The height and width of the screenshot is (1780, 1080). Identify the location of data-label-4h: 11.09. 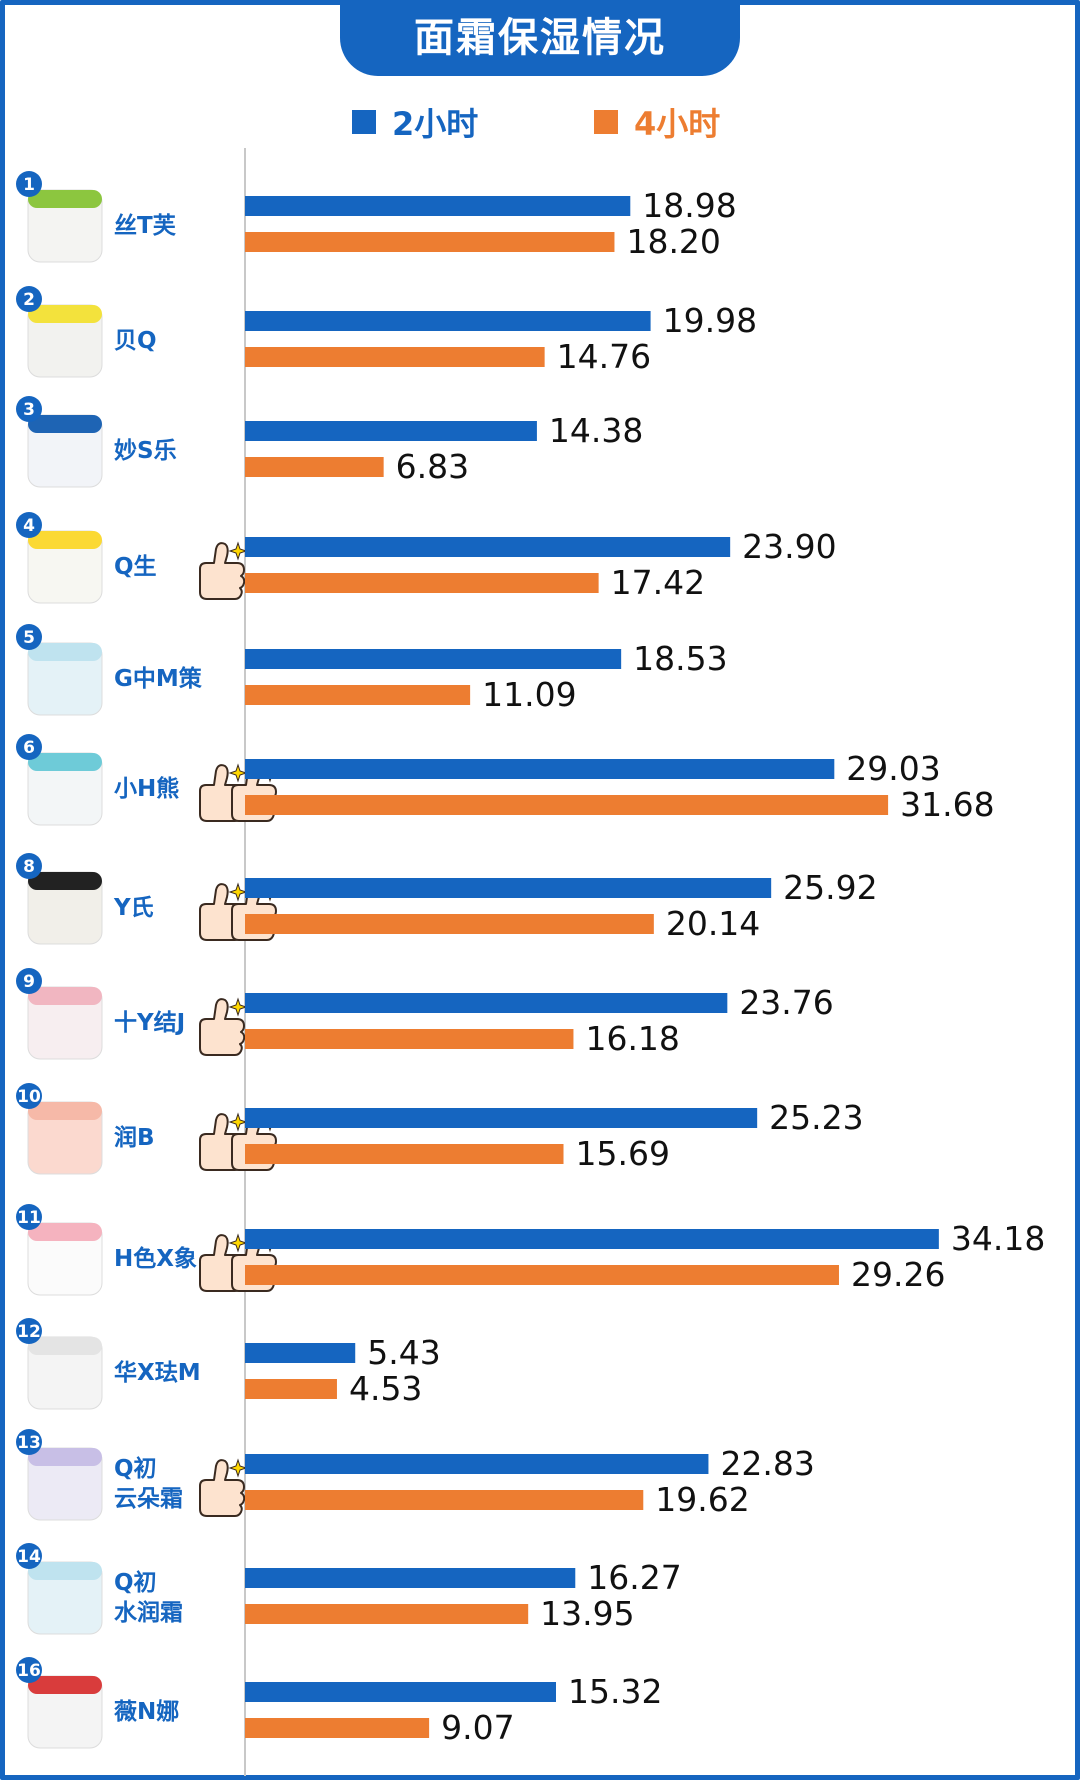
(529, 694).